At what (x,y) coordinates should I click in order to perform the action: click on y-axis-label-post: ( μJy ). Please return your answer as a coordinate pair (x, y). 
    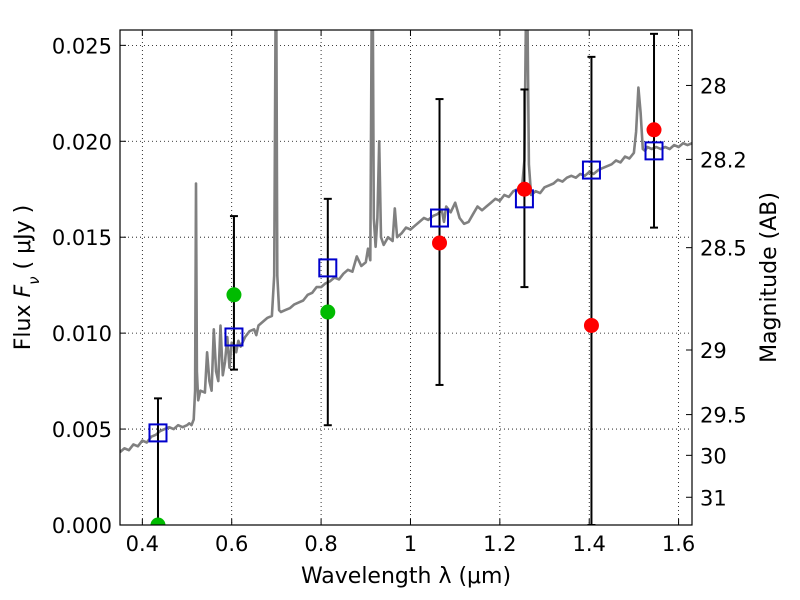
    Looking at the image, I should click on (23, 241).